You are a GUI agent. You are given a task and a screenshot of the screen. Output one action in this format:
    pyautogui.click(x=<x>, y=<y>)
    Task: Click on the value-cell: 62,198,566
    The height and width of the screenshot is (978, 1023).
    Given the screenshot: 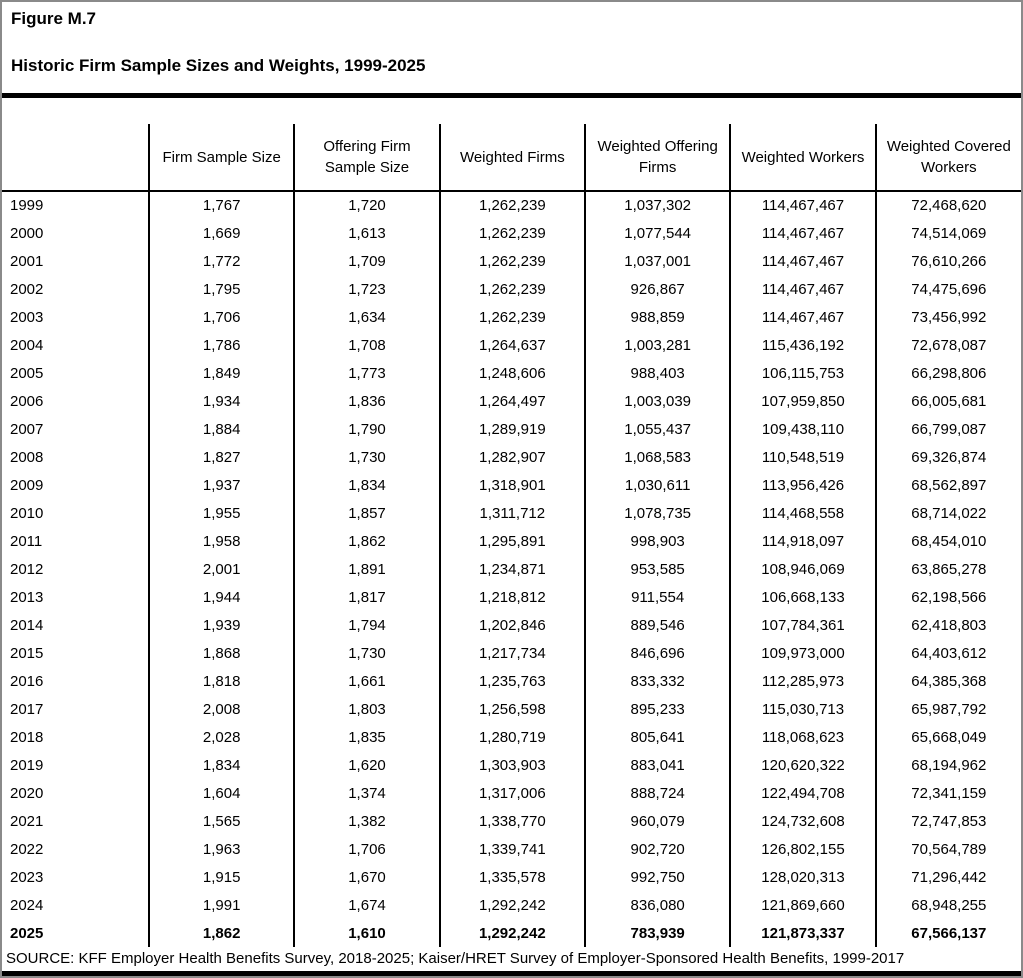 What is the action you would take?
    pyautogui.click(x=947, y=597)
    